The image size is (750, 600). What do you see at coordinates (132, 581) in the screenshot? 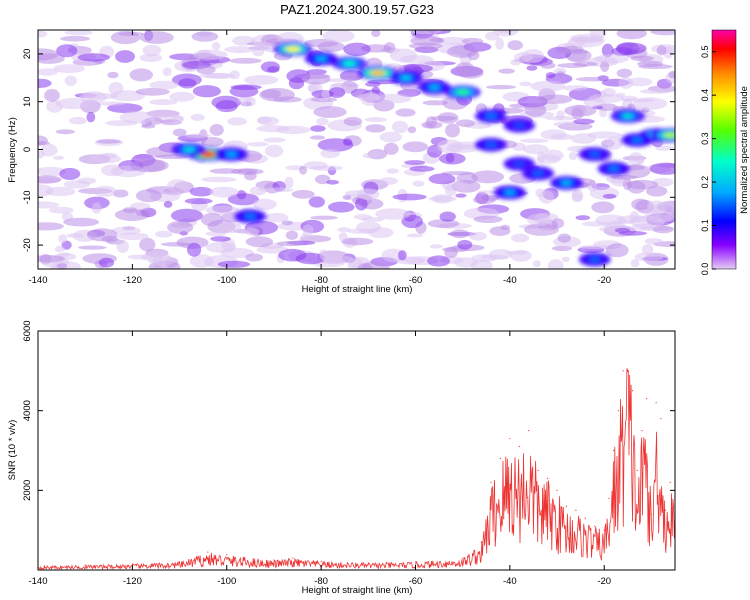
I see `snr-x-tick-label: -120` at bounding box center [132, 581].